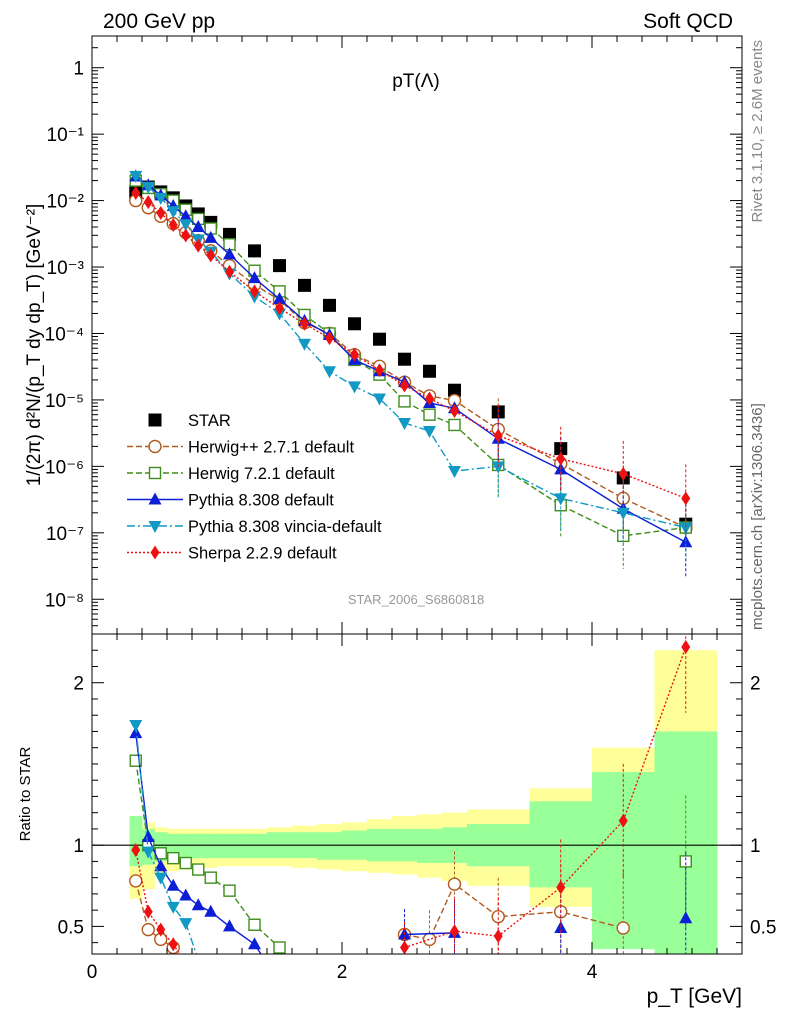 The width and height of the screenshot is (786, 1024). Describe the element at coordinates (285, 527) in the screenshot. I see `legend-label: Pythia 8.308 vincia-default` at that location.